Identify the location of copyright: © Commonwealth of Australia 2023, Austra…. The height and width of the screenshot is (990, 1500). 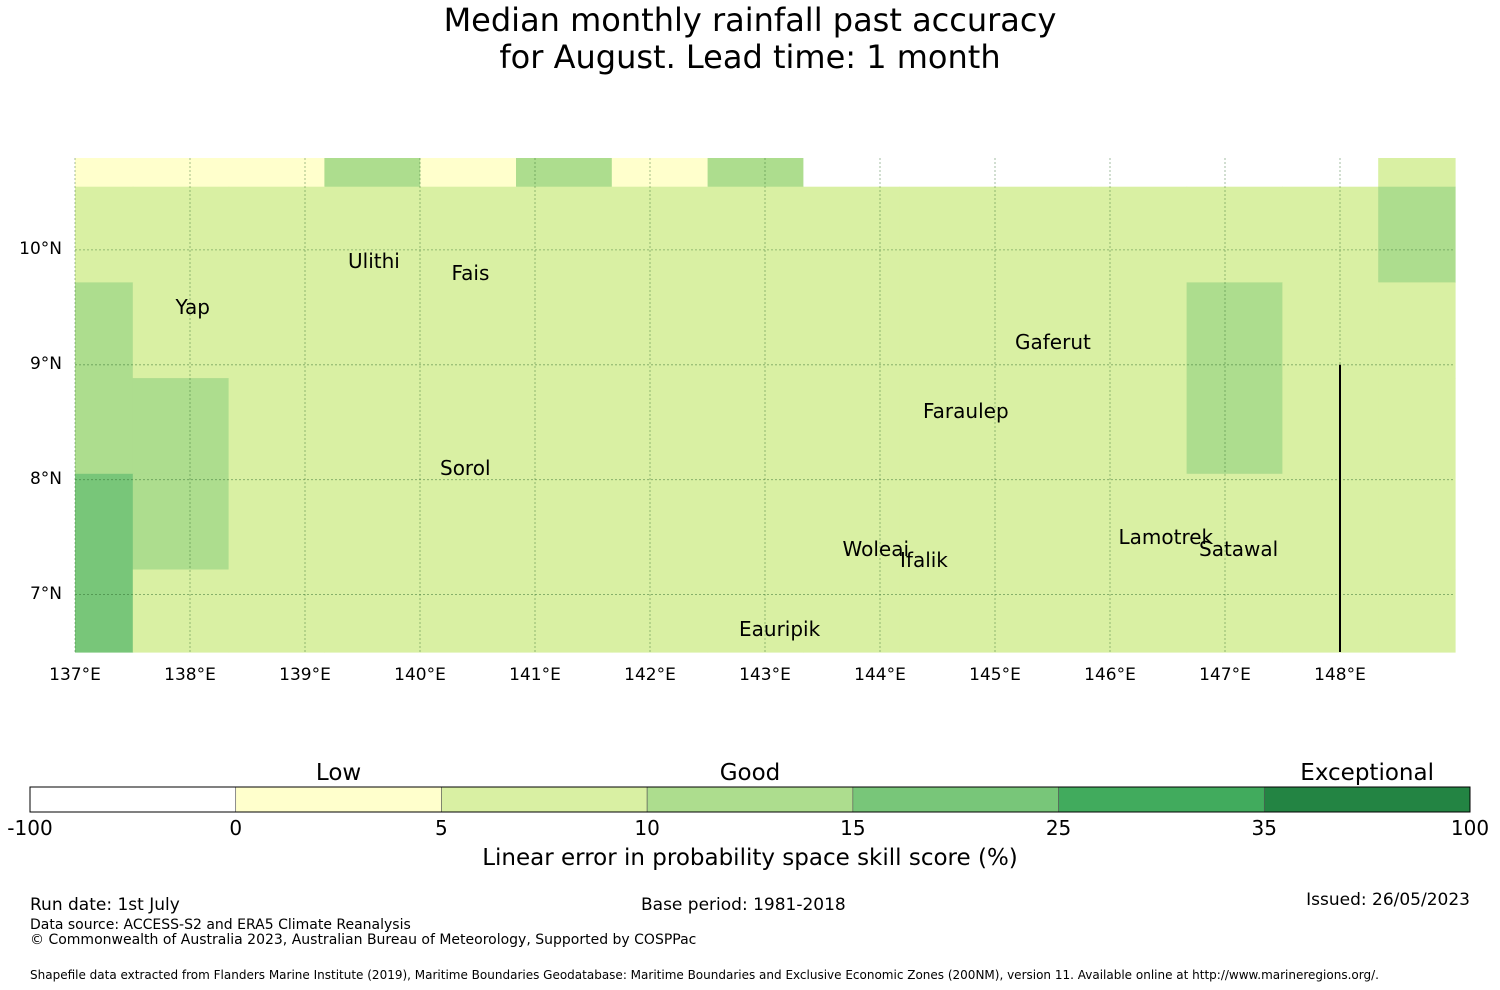
(363, 940).